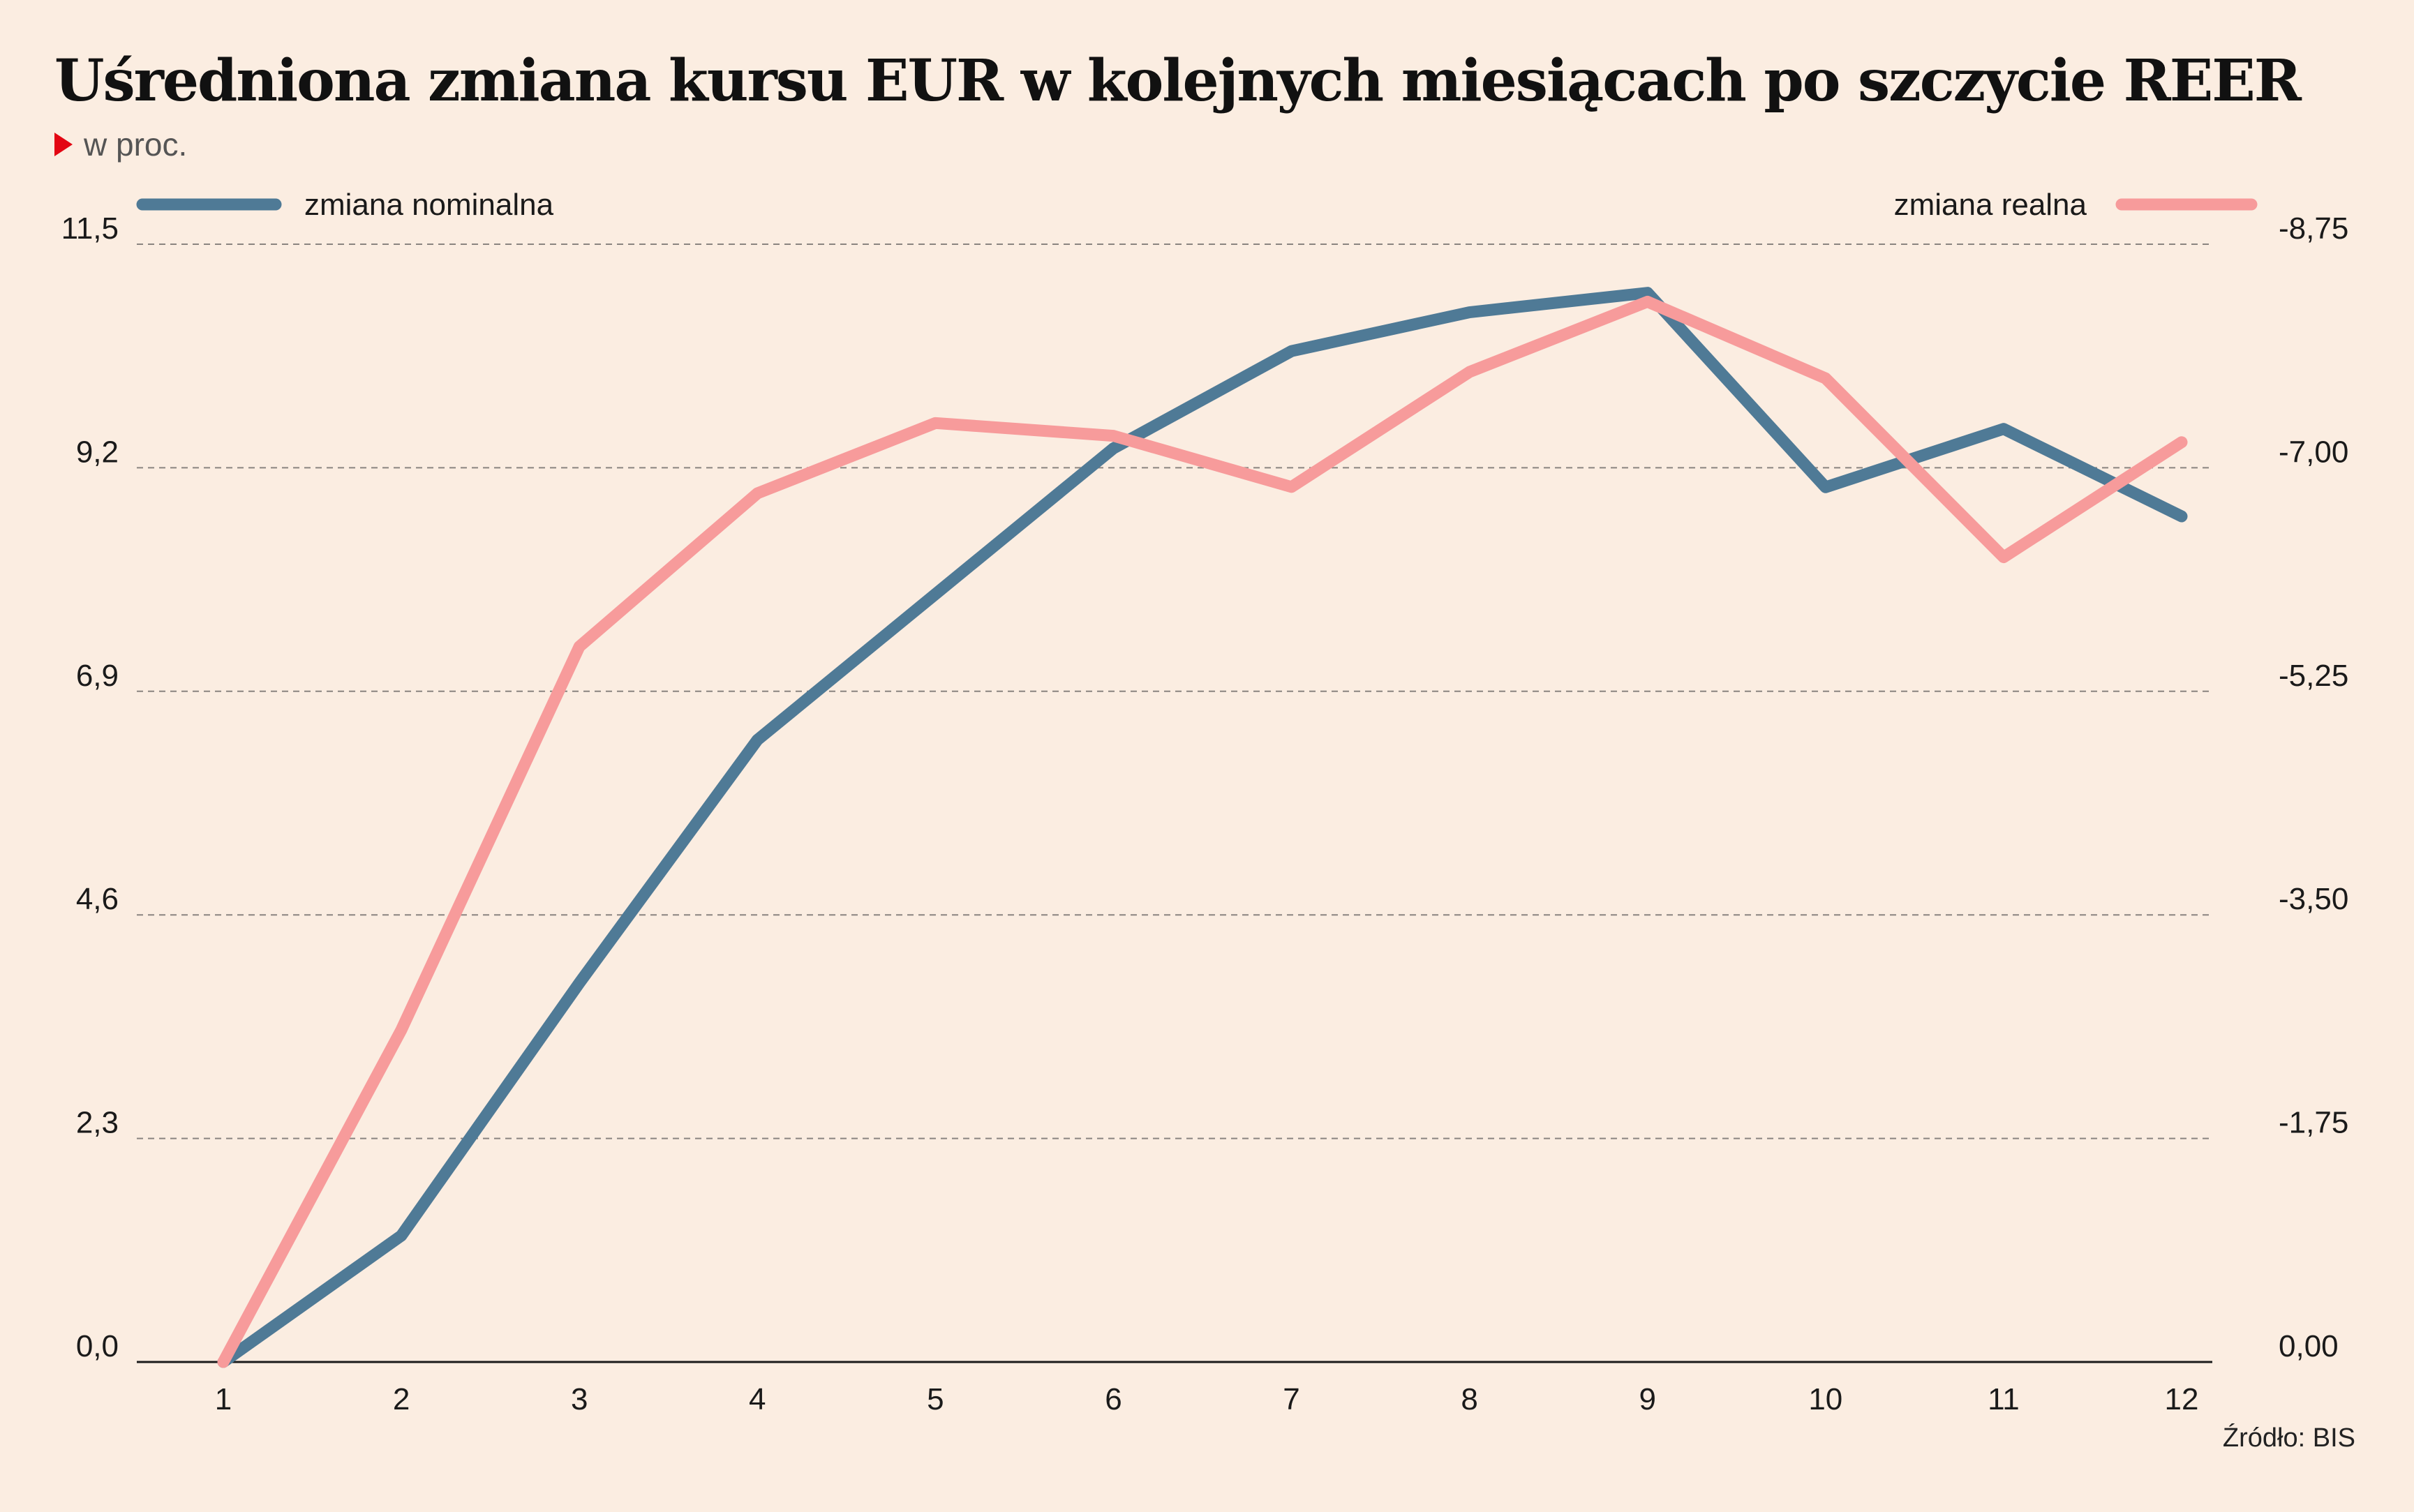  What do you see at coordinates (2314, 899) in the screenshot?
I see `right-tick-label: -3,50` at bounding box center [2314, 899].